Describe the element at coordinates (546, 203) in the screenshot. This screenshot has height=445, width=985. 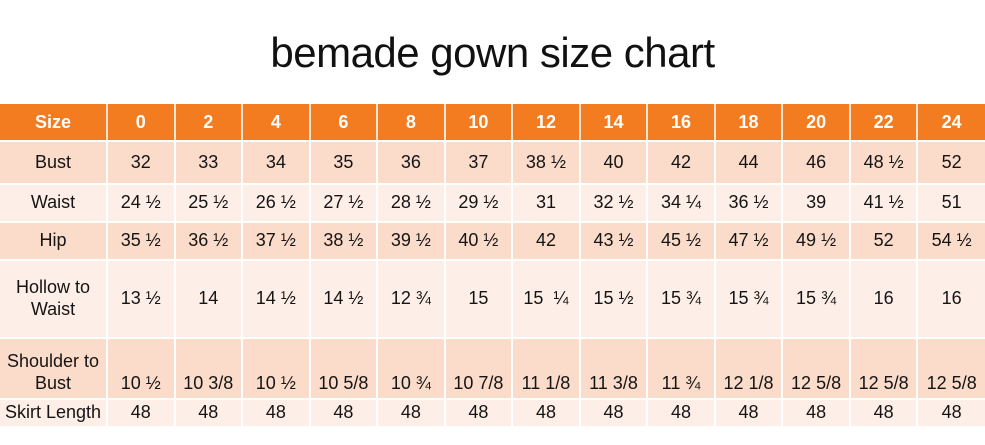
I see `cell-waist-size-12: 31` at that location.